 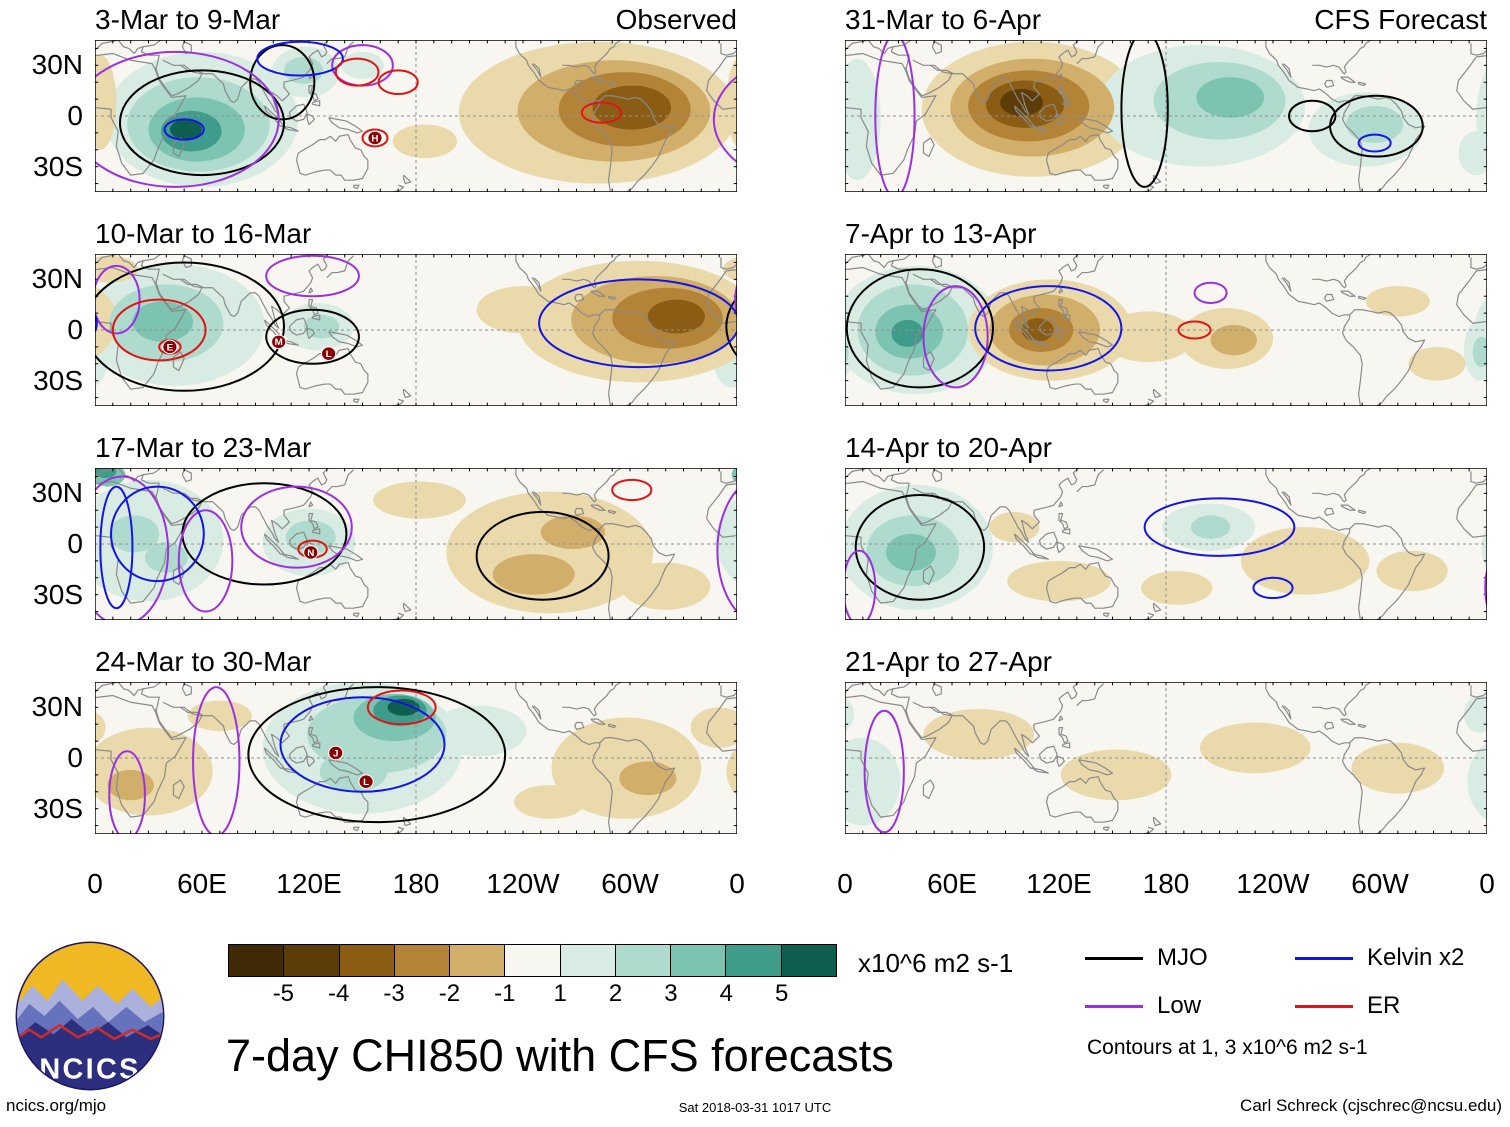 What do you see at coordinates (1190, 1006) in the screenshot?
I see `legend-item-low: Low` at bounding box center [1190, 1006].